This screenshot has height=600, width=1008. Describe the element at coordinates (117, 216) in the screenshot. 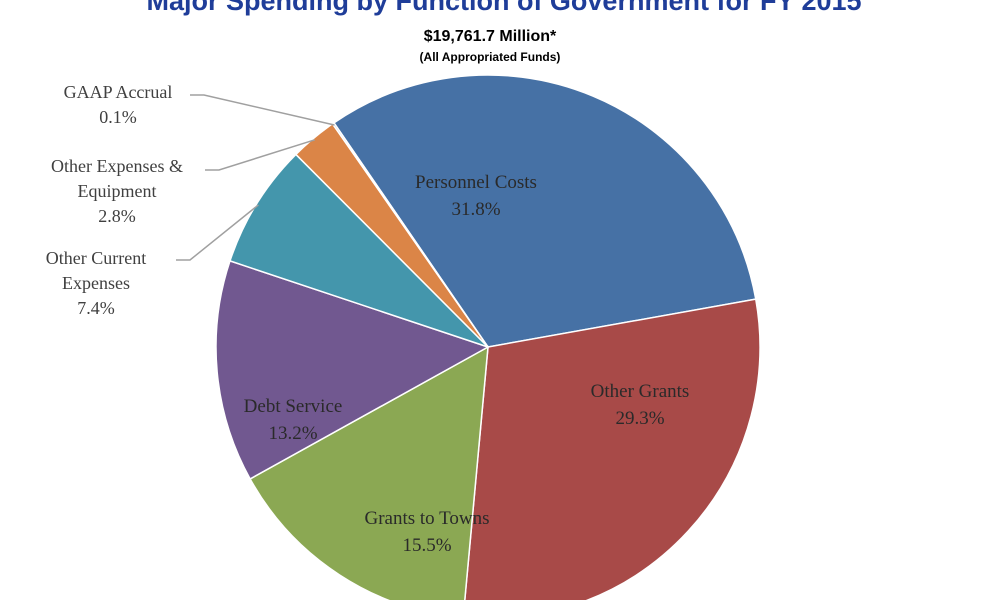

I see `slice-value-other-expenses-and-equipment: 2.8%` at that location.